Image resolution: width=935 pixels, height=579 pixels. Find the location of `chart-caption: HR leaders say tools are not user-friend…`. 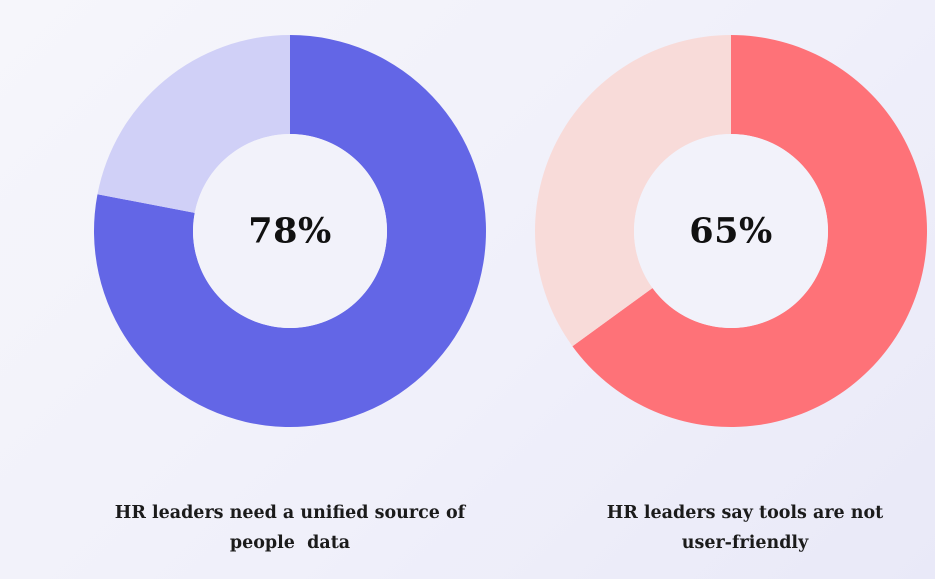

chart-caption: HR leaders say tools are not user-friend… is located at coordinates (735, 528).